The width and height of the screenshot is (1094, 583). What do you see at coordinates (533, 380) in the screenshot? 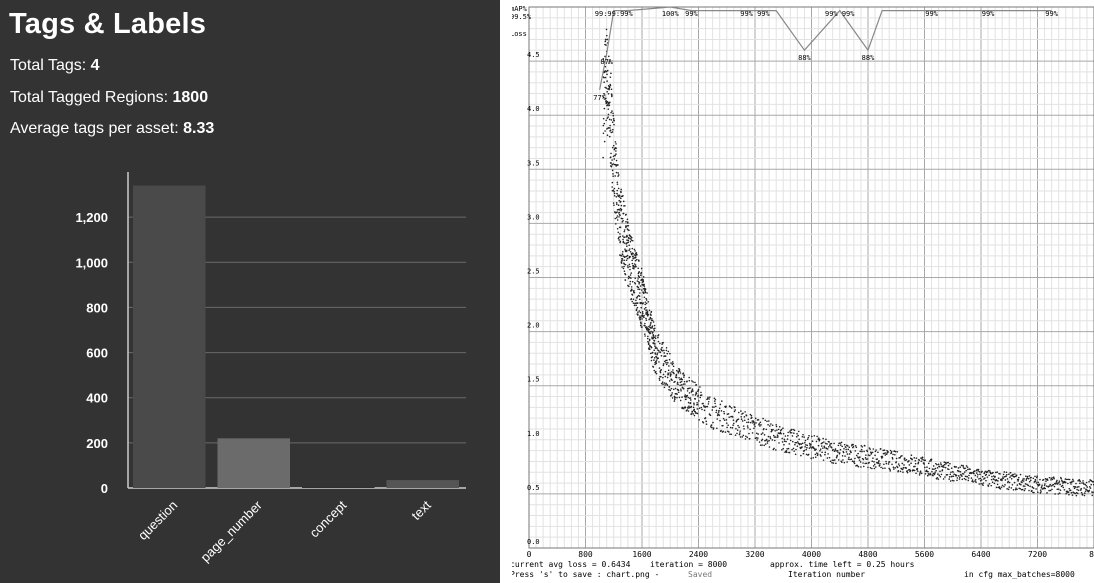
I see `y-tick-label: 1.5` at bounding box center [533, 380].